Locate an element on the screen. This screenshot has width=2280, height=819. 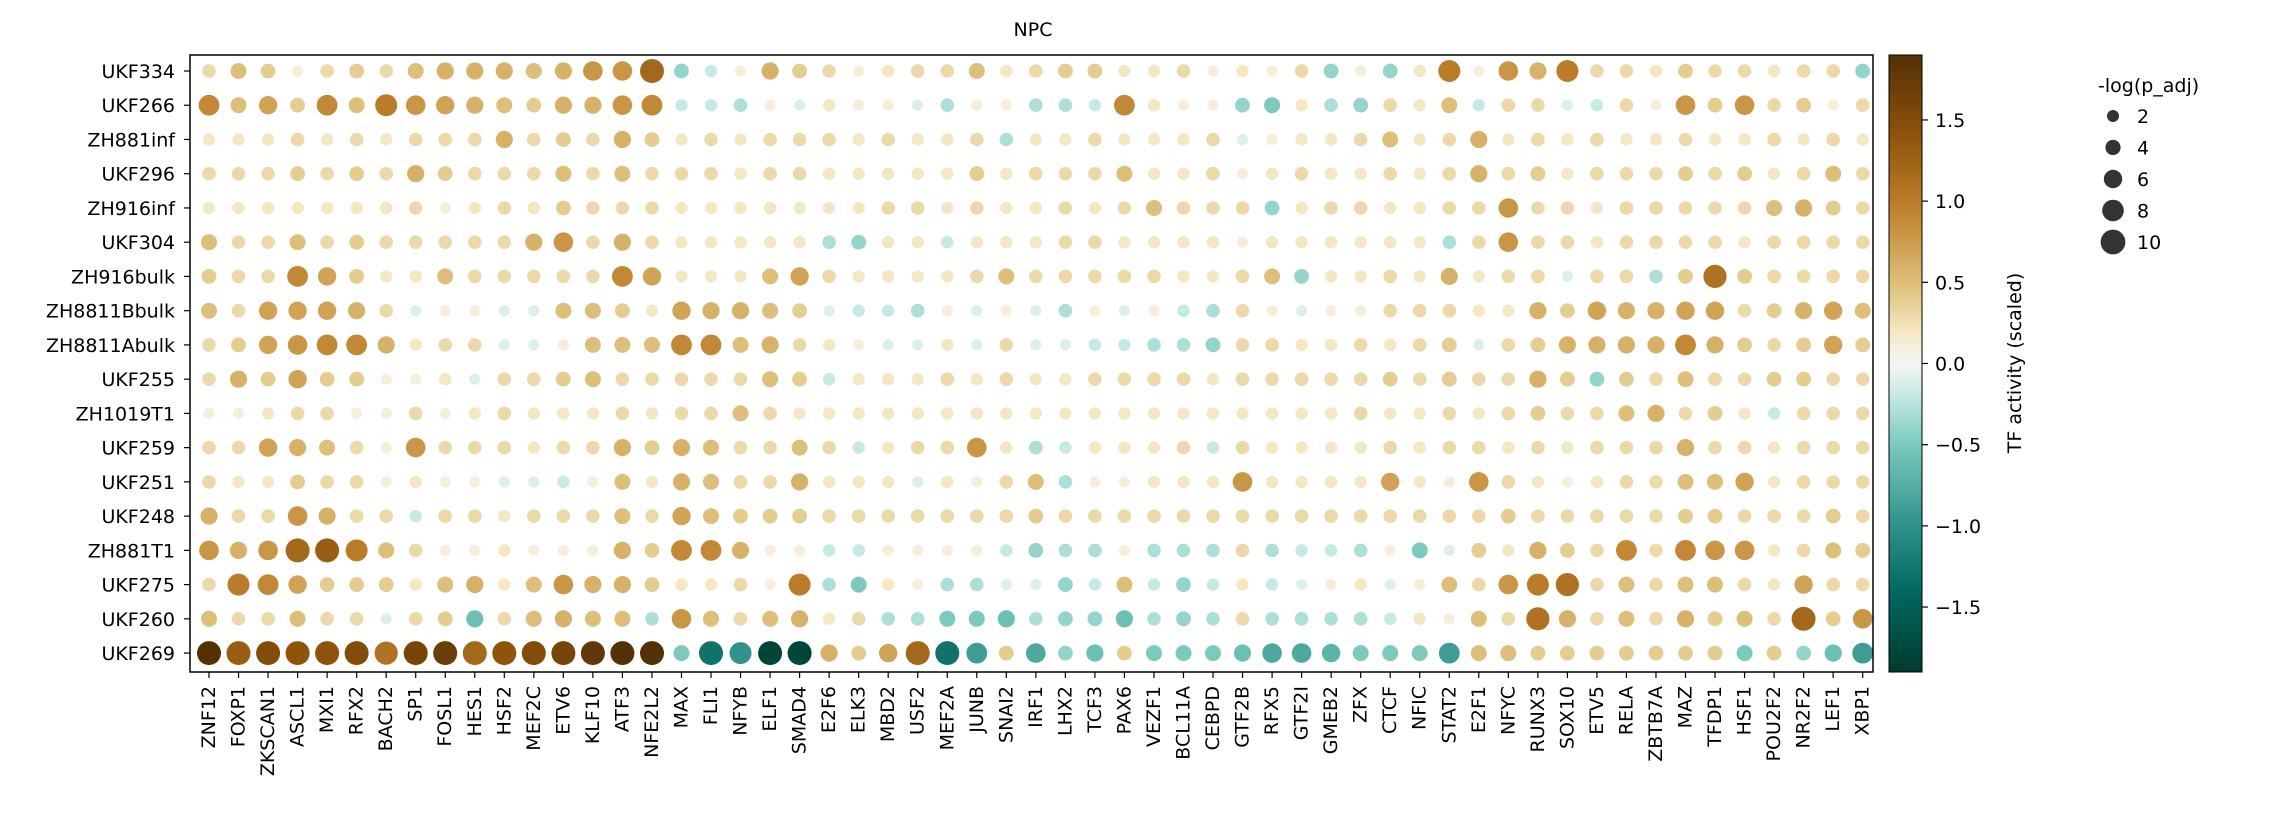
dot-UKF248-ZNF12 is located at coordinates (209, 516).